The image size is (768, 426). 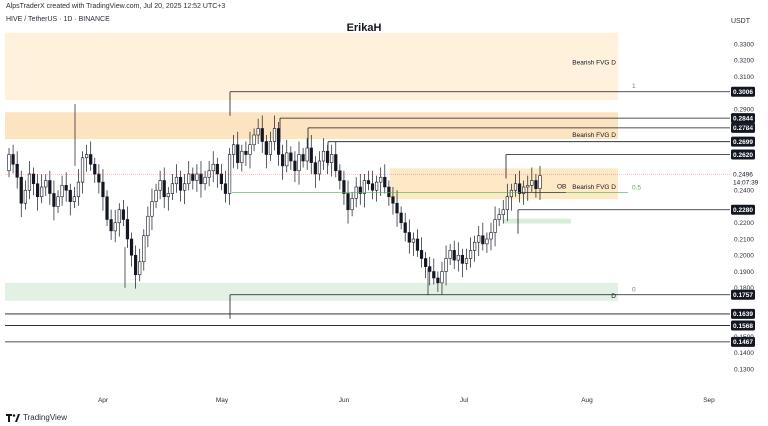 I want to click on y-tick-label: 0.1900, so click(x=744, y=272).